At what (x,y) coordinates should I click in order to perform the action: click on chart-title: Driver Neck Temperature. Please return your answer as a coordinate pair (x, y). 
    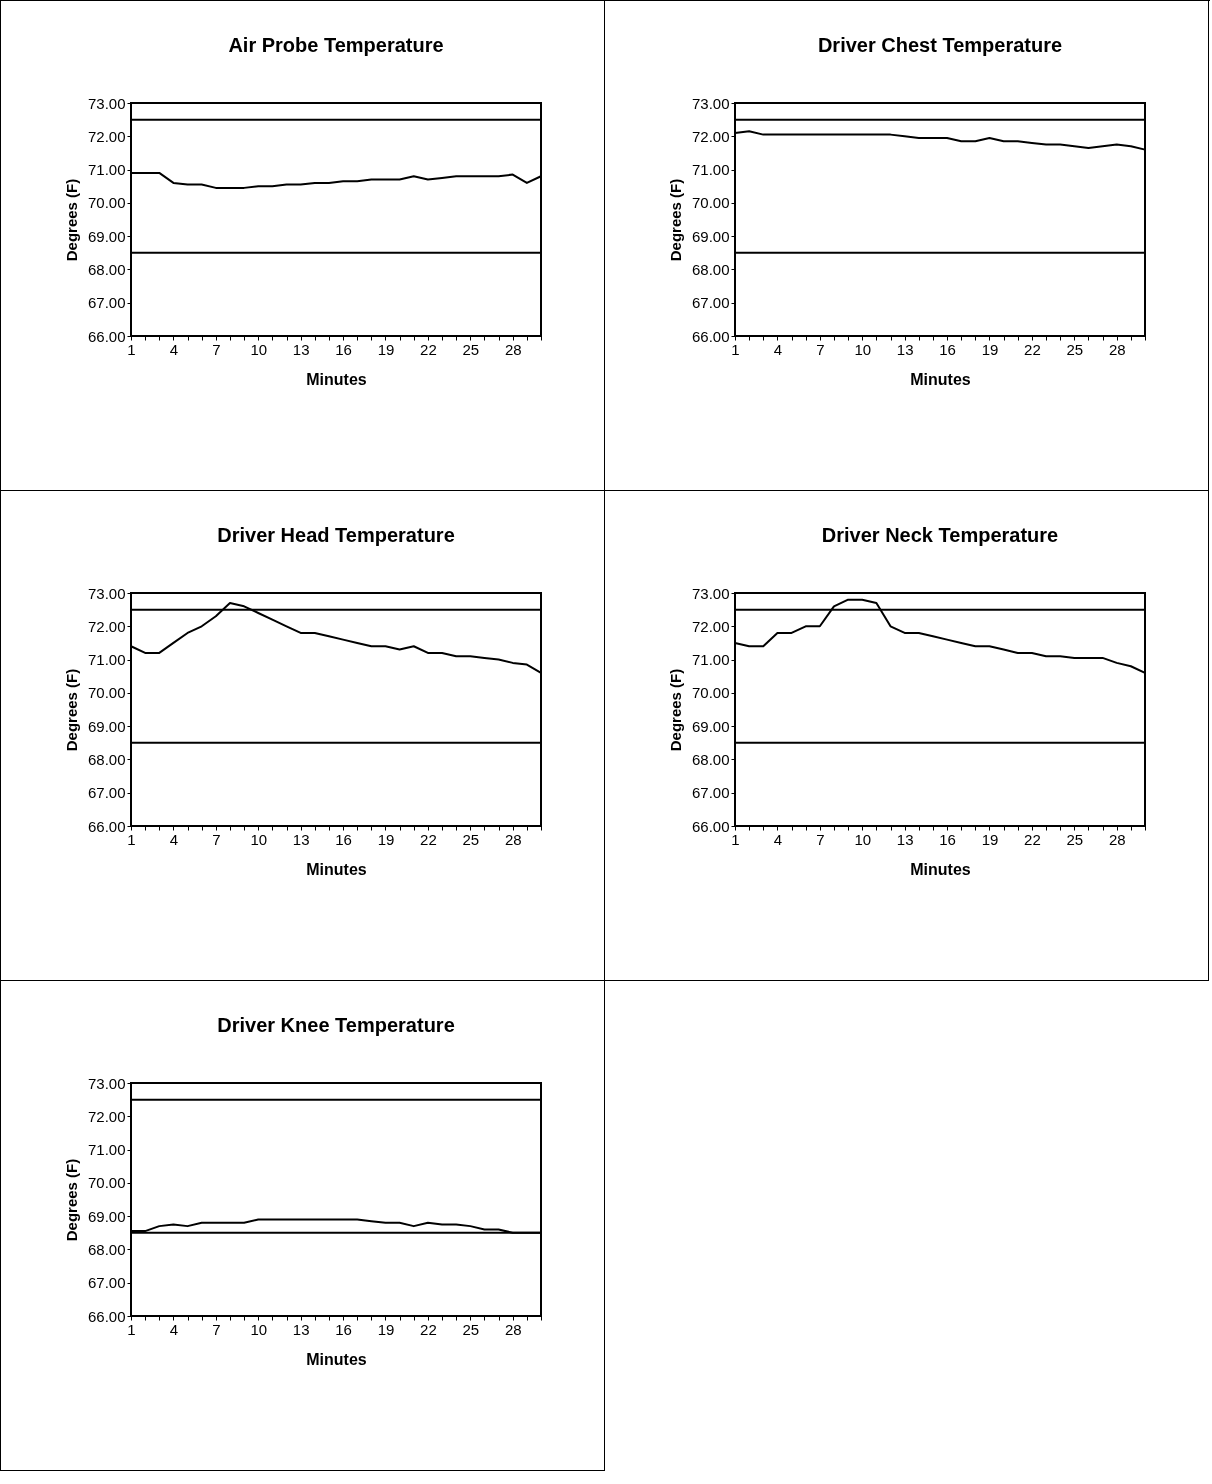
    Looking at the image, I should click on (939, 535).